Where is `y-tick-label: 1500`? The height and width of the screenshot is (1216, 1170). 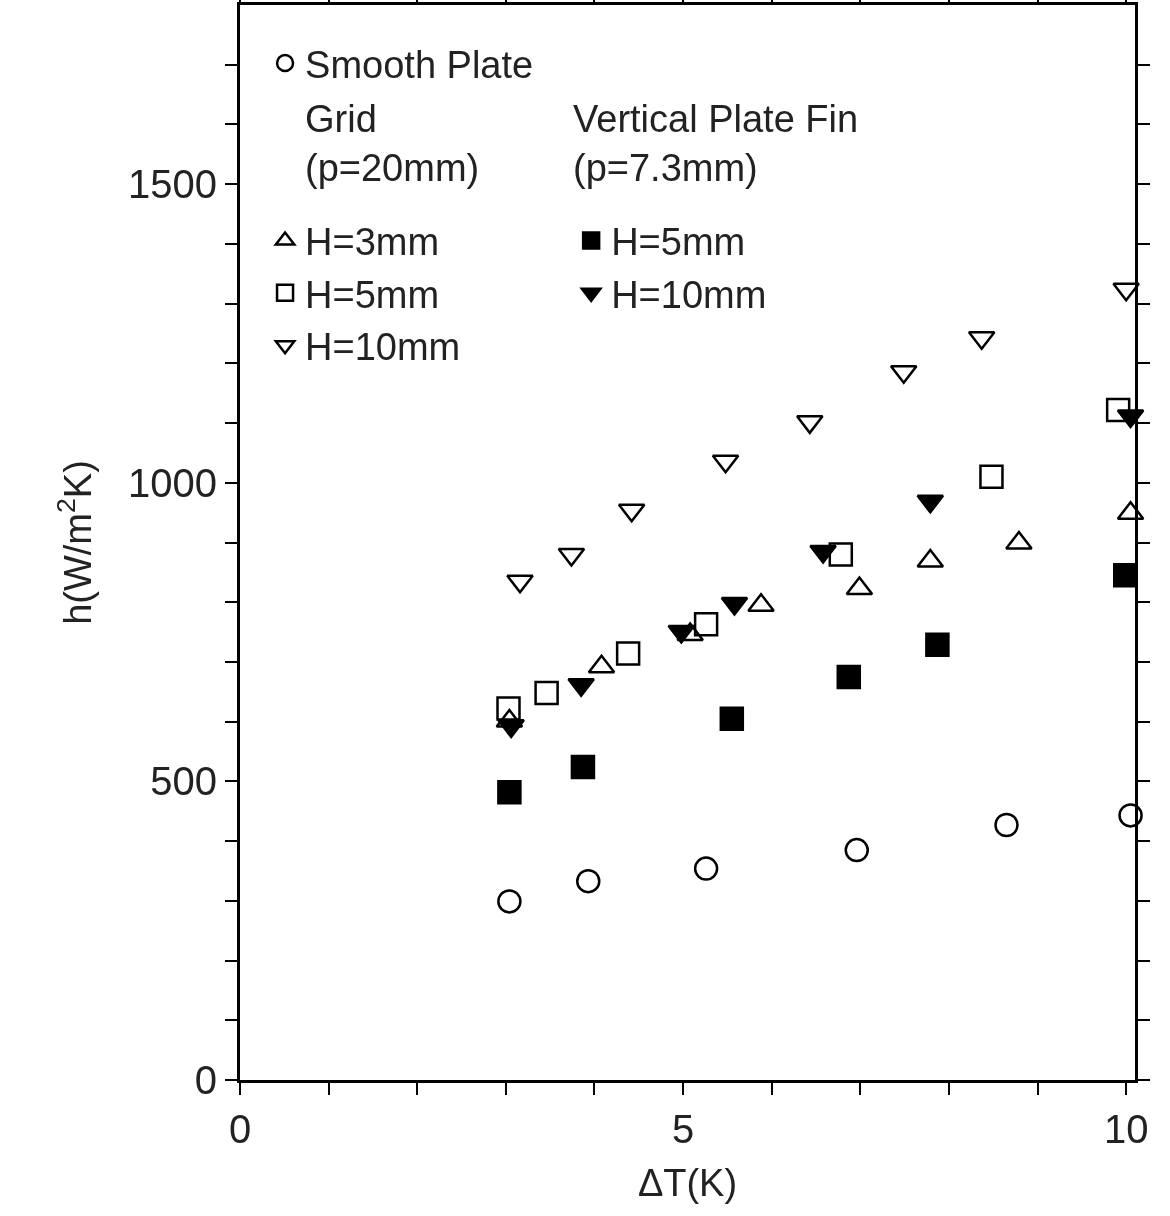
y-tick-label: 1500 is located at coordinates (172, 184).